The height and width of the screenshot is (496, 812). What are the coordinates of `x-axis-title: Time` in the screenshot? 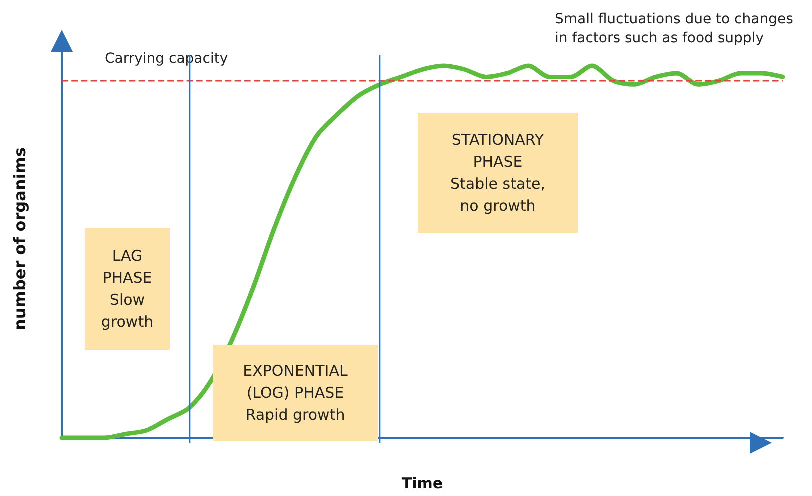 It's located at (423, 483).